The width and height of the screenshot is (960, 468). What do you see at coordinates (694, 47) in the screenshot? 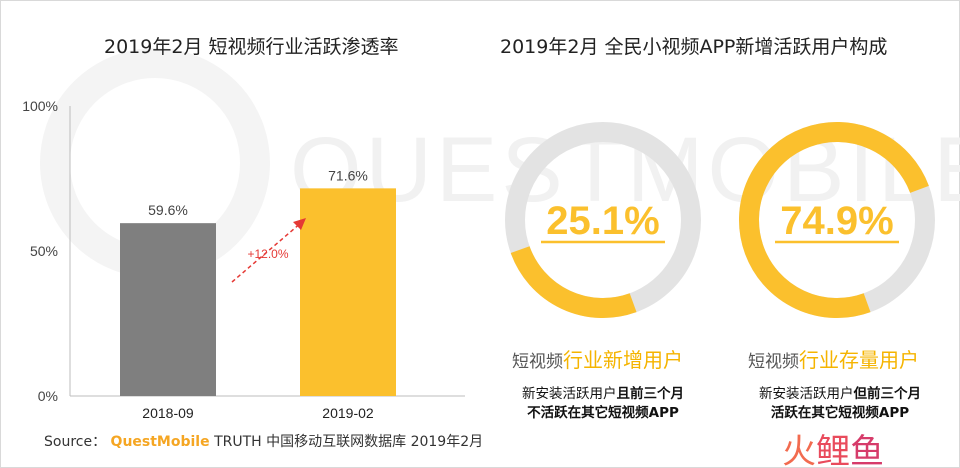
I see `donut-chart-title: 2019年2月 全民小视频APP新增活跃用户构成` at bounding box center [694, 47].